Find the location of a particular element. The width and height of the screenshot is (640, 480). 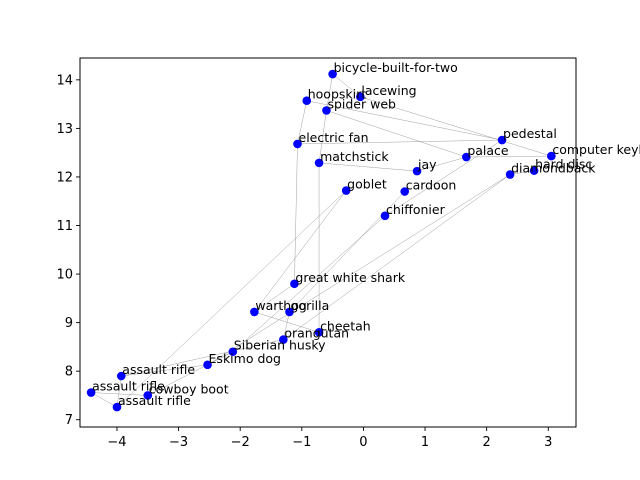

point-label: hard disc is located at coordinates (563, 164).